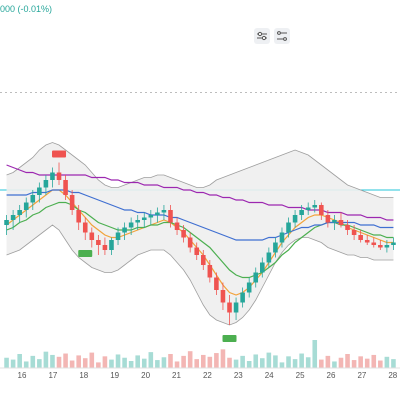 The height and width of the screenshot is (400, 400). What do you see at coordinates (361, 375) in the screenshot?
I see `x-tick-label: 27` at bounding box center [361, 375].